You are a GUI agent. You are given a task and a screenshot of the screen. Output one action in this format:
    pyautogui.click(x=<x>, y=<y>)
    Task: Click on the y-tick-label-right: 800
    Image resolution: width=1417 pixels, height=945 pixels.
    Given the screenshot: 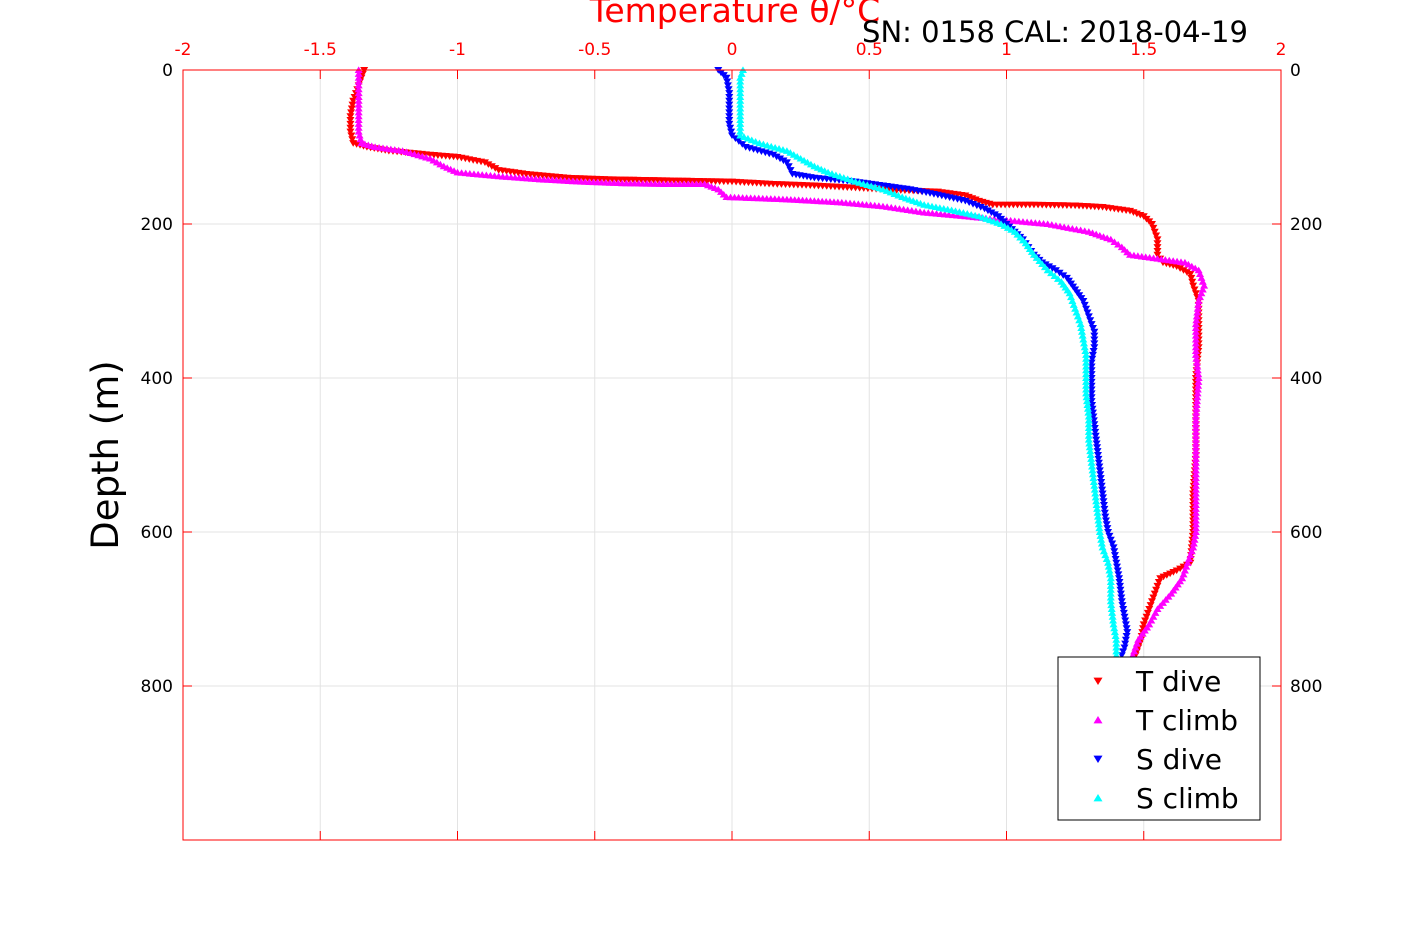 What is the action you would take?
    pyautogui.click(x=1306, y=687)
    